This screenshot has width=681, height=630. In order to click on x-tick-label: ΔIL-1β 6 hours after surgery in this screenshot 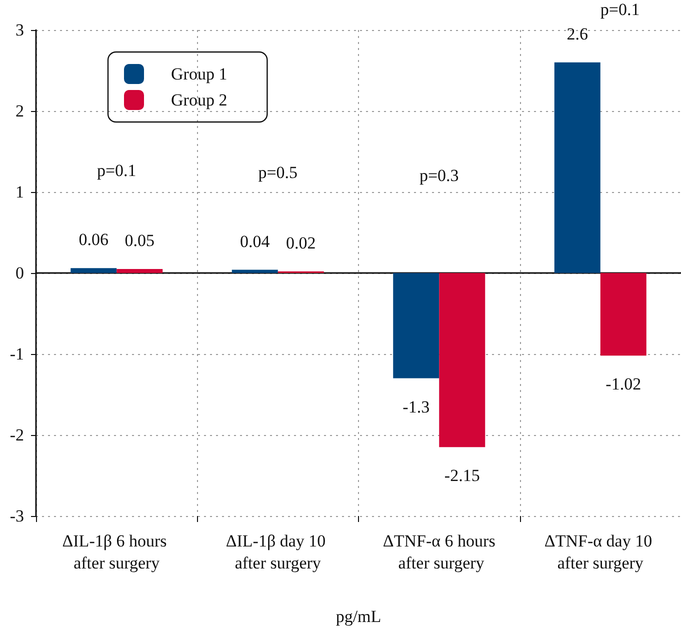, I will do `click(117, 552)`.